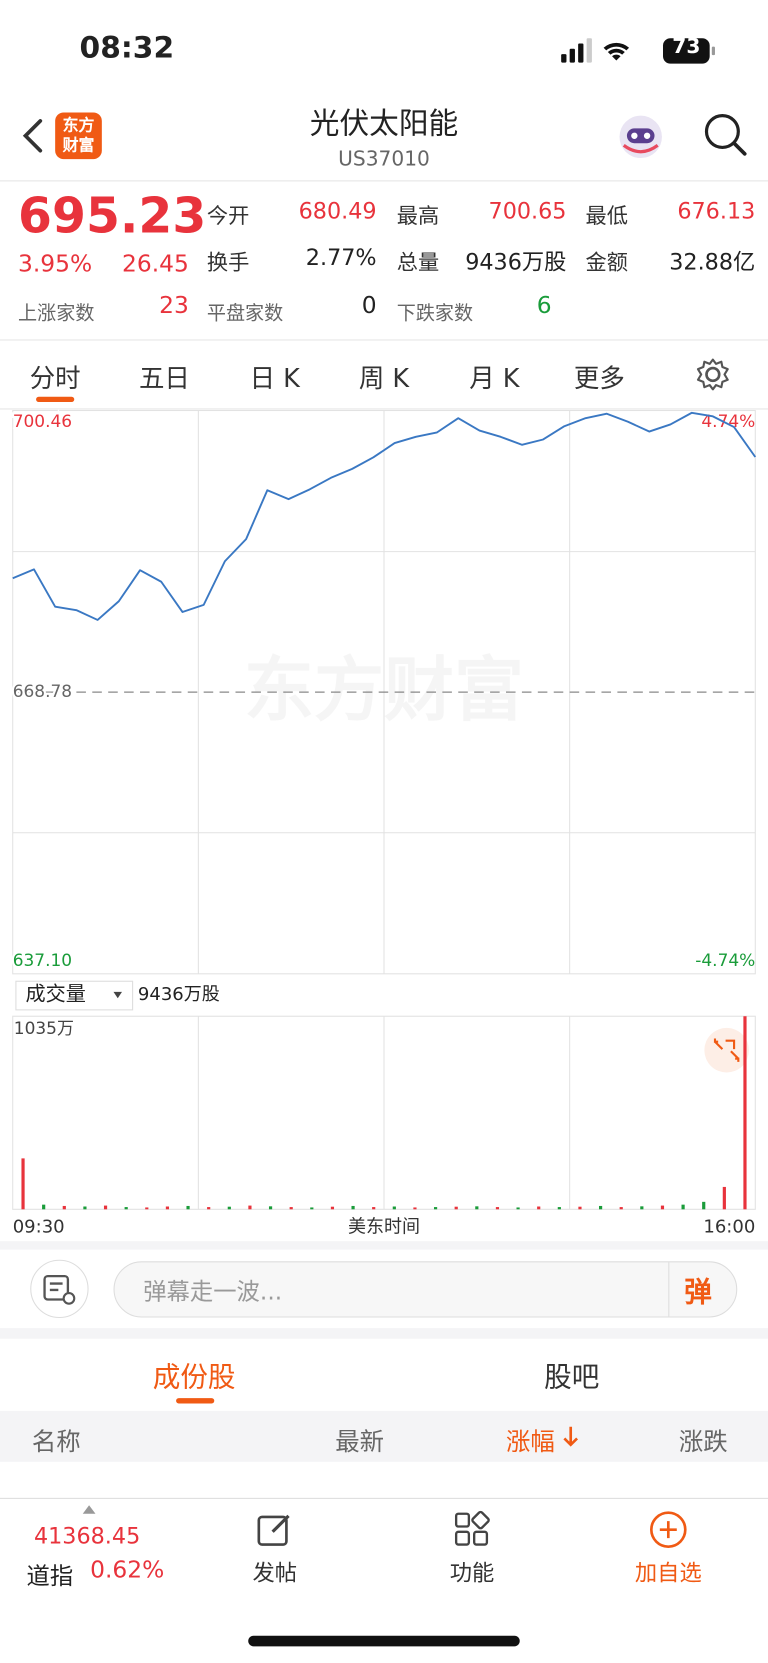 This screenshot has height=1663, width=768. Describe the element at coordinates (42, 961) in the screenshot. I see `y-tick-label: 637.10` at that location.